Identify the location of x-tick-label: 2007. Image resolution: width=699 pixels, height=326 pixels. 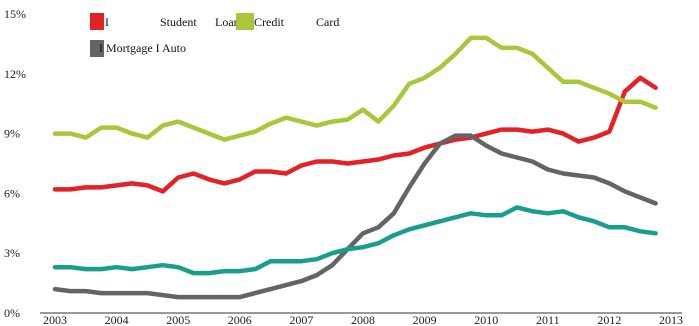
(301, 319).